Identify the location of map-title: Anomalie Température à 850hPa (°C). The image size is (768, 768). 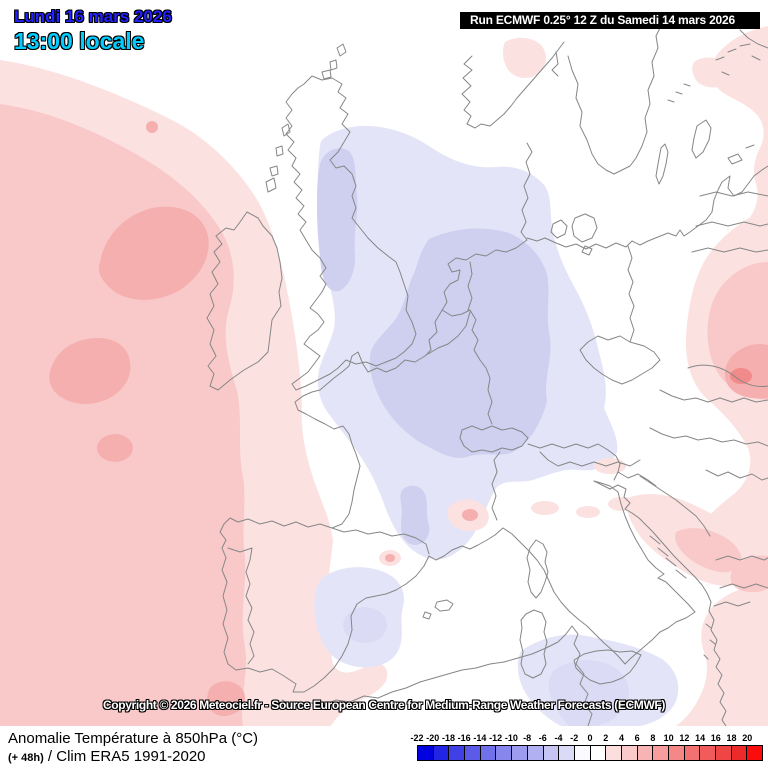
(133, 738).